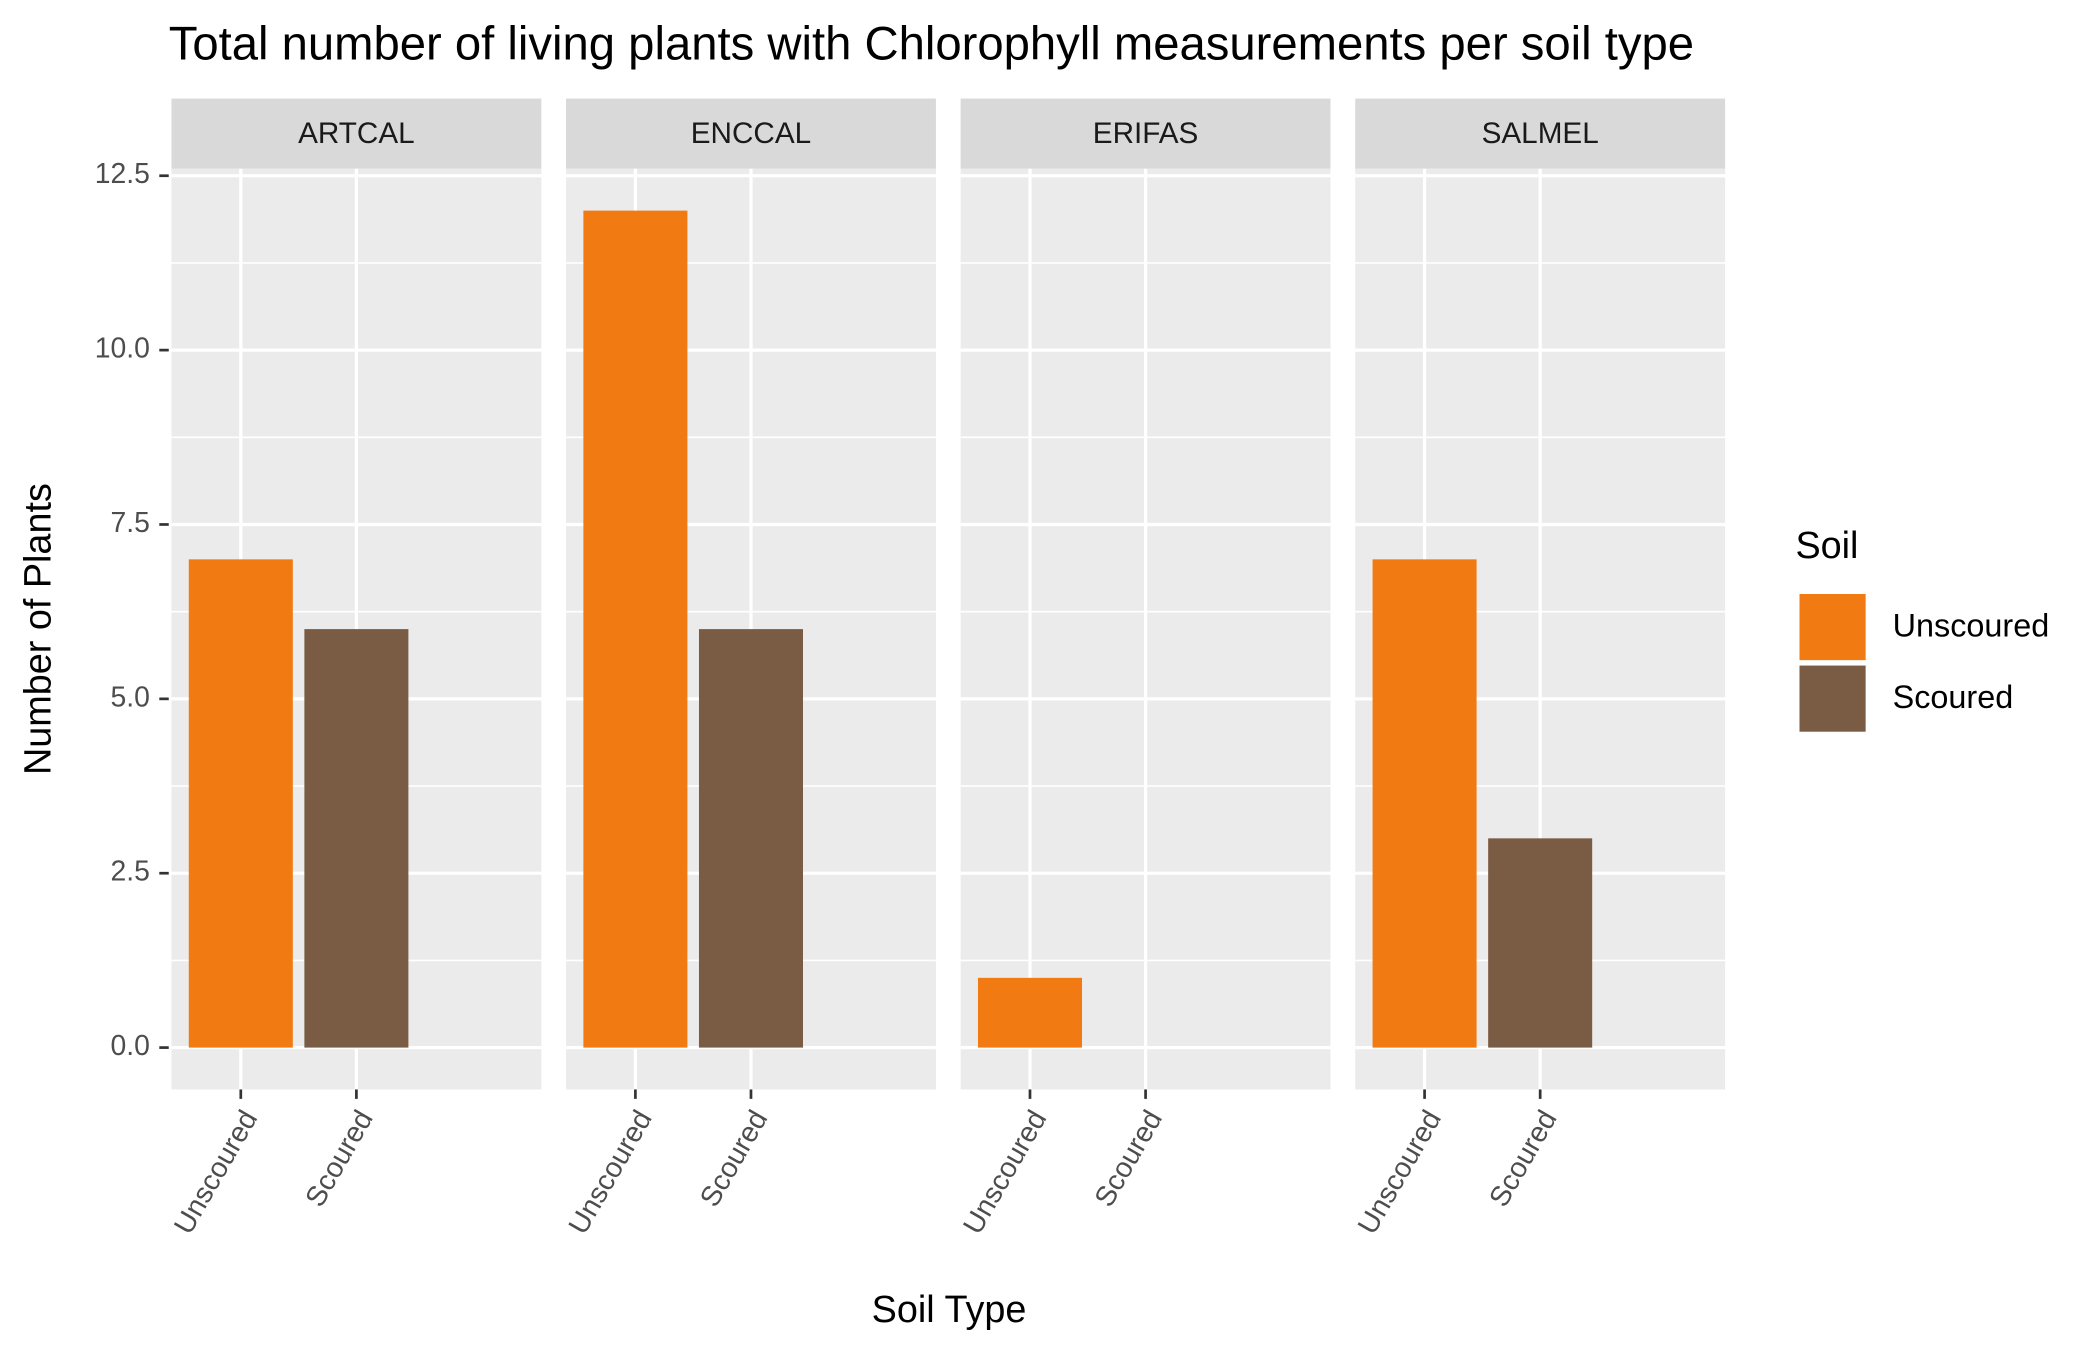 This screenshot has height=1350, width=2100. Describe the element at coordinates (1971, 625) in the screenshot. I see `legend-label: Unscoured` at that location.